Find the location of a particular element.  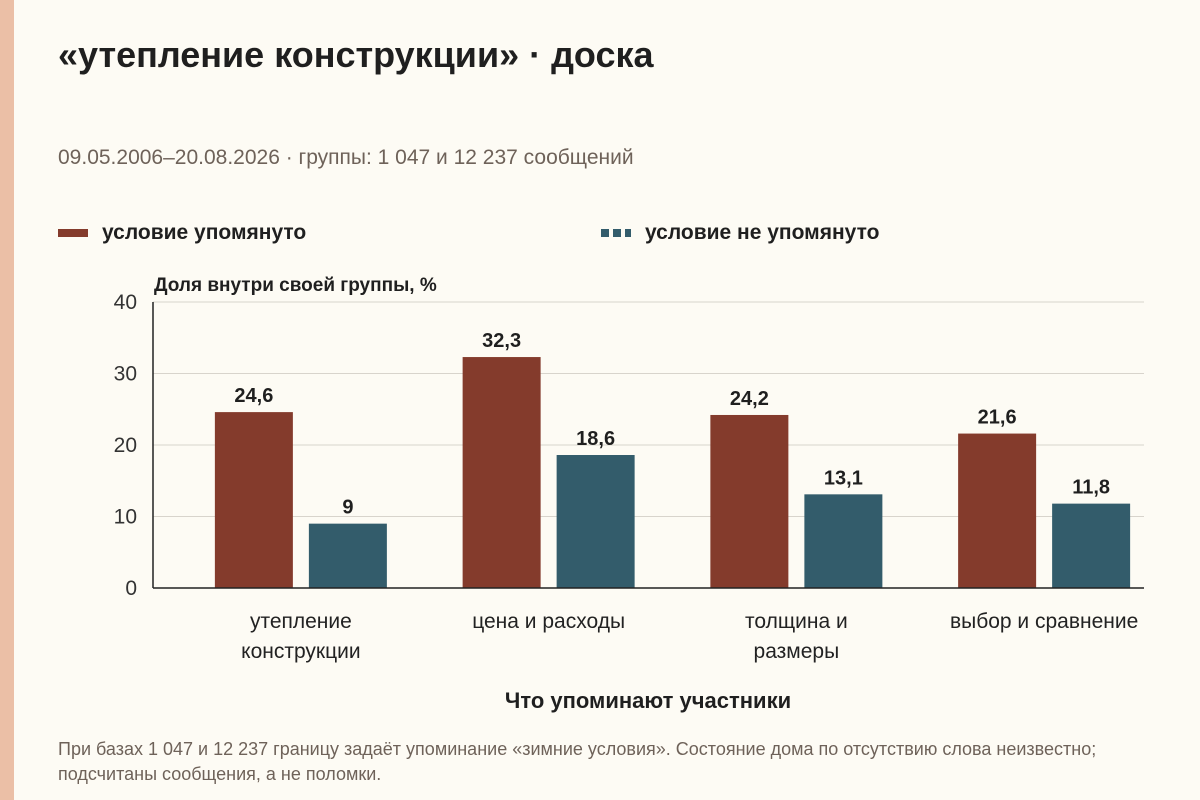

x-tick-label: толщина и is located at coordinates (796, 621).